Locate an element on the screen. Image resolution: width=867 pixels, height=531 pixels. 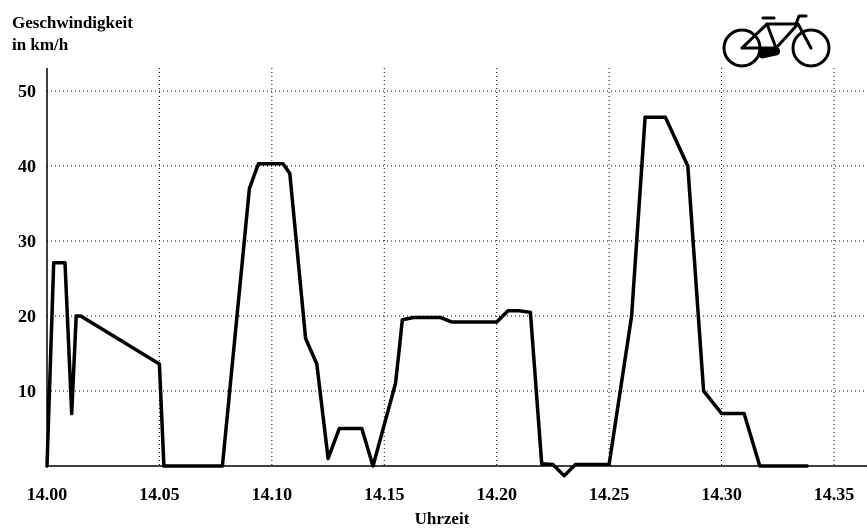
y-tick-label: 30 is located at coordinates (27, 241).